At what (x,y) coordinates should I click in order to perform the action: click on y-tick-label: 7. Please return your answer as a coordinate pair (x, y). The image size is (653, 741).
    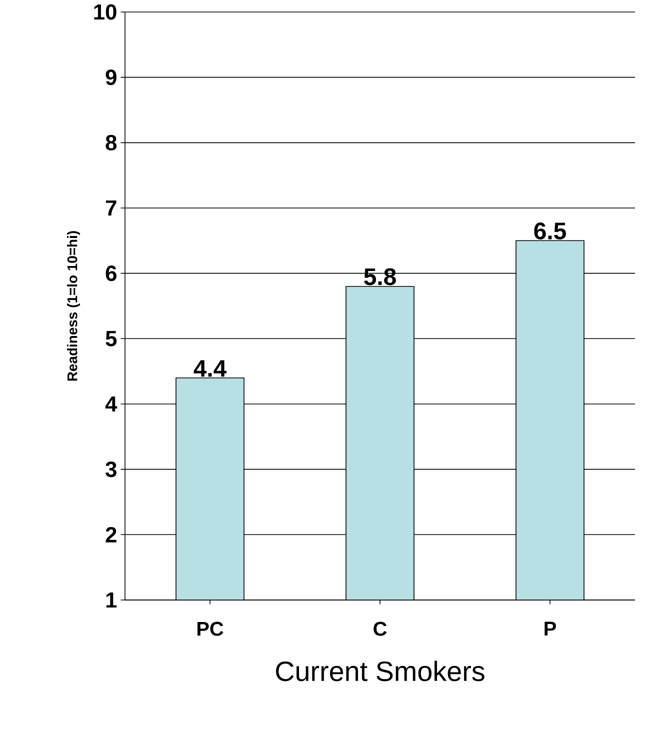
    Looking at the image, I should click on (111, 208).